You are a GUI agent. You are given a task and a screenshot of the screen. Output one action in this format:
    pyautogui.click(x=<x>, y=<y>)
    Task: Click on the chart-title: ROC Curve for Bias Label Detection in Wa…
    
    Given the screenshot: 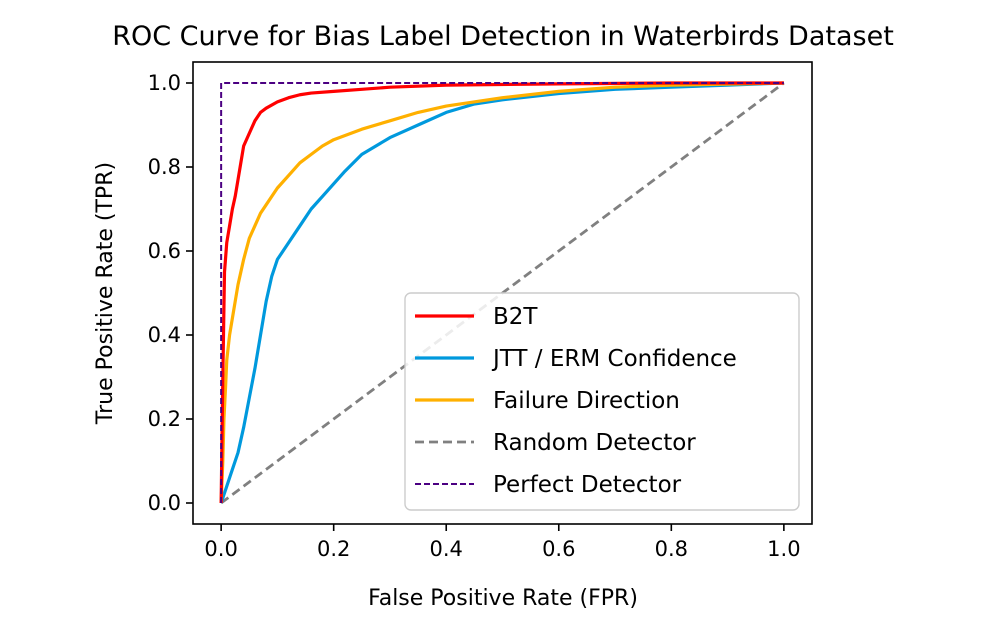 What is the action you would take?
    pyautogui.click(x=503, y=36)
    